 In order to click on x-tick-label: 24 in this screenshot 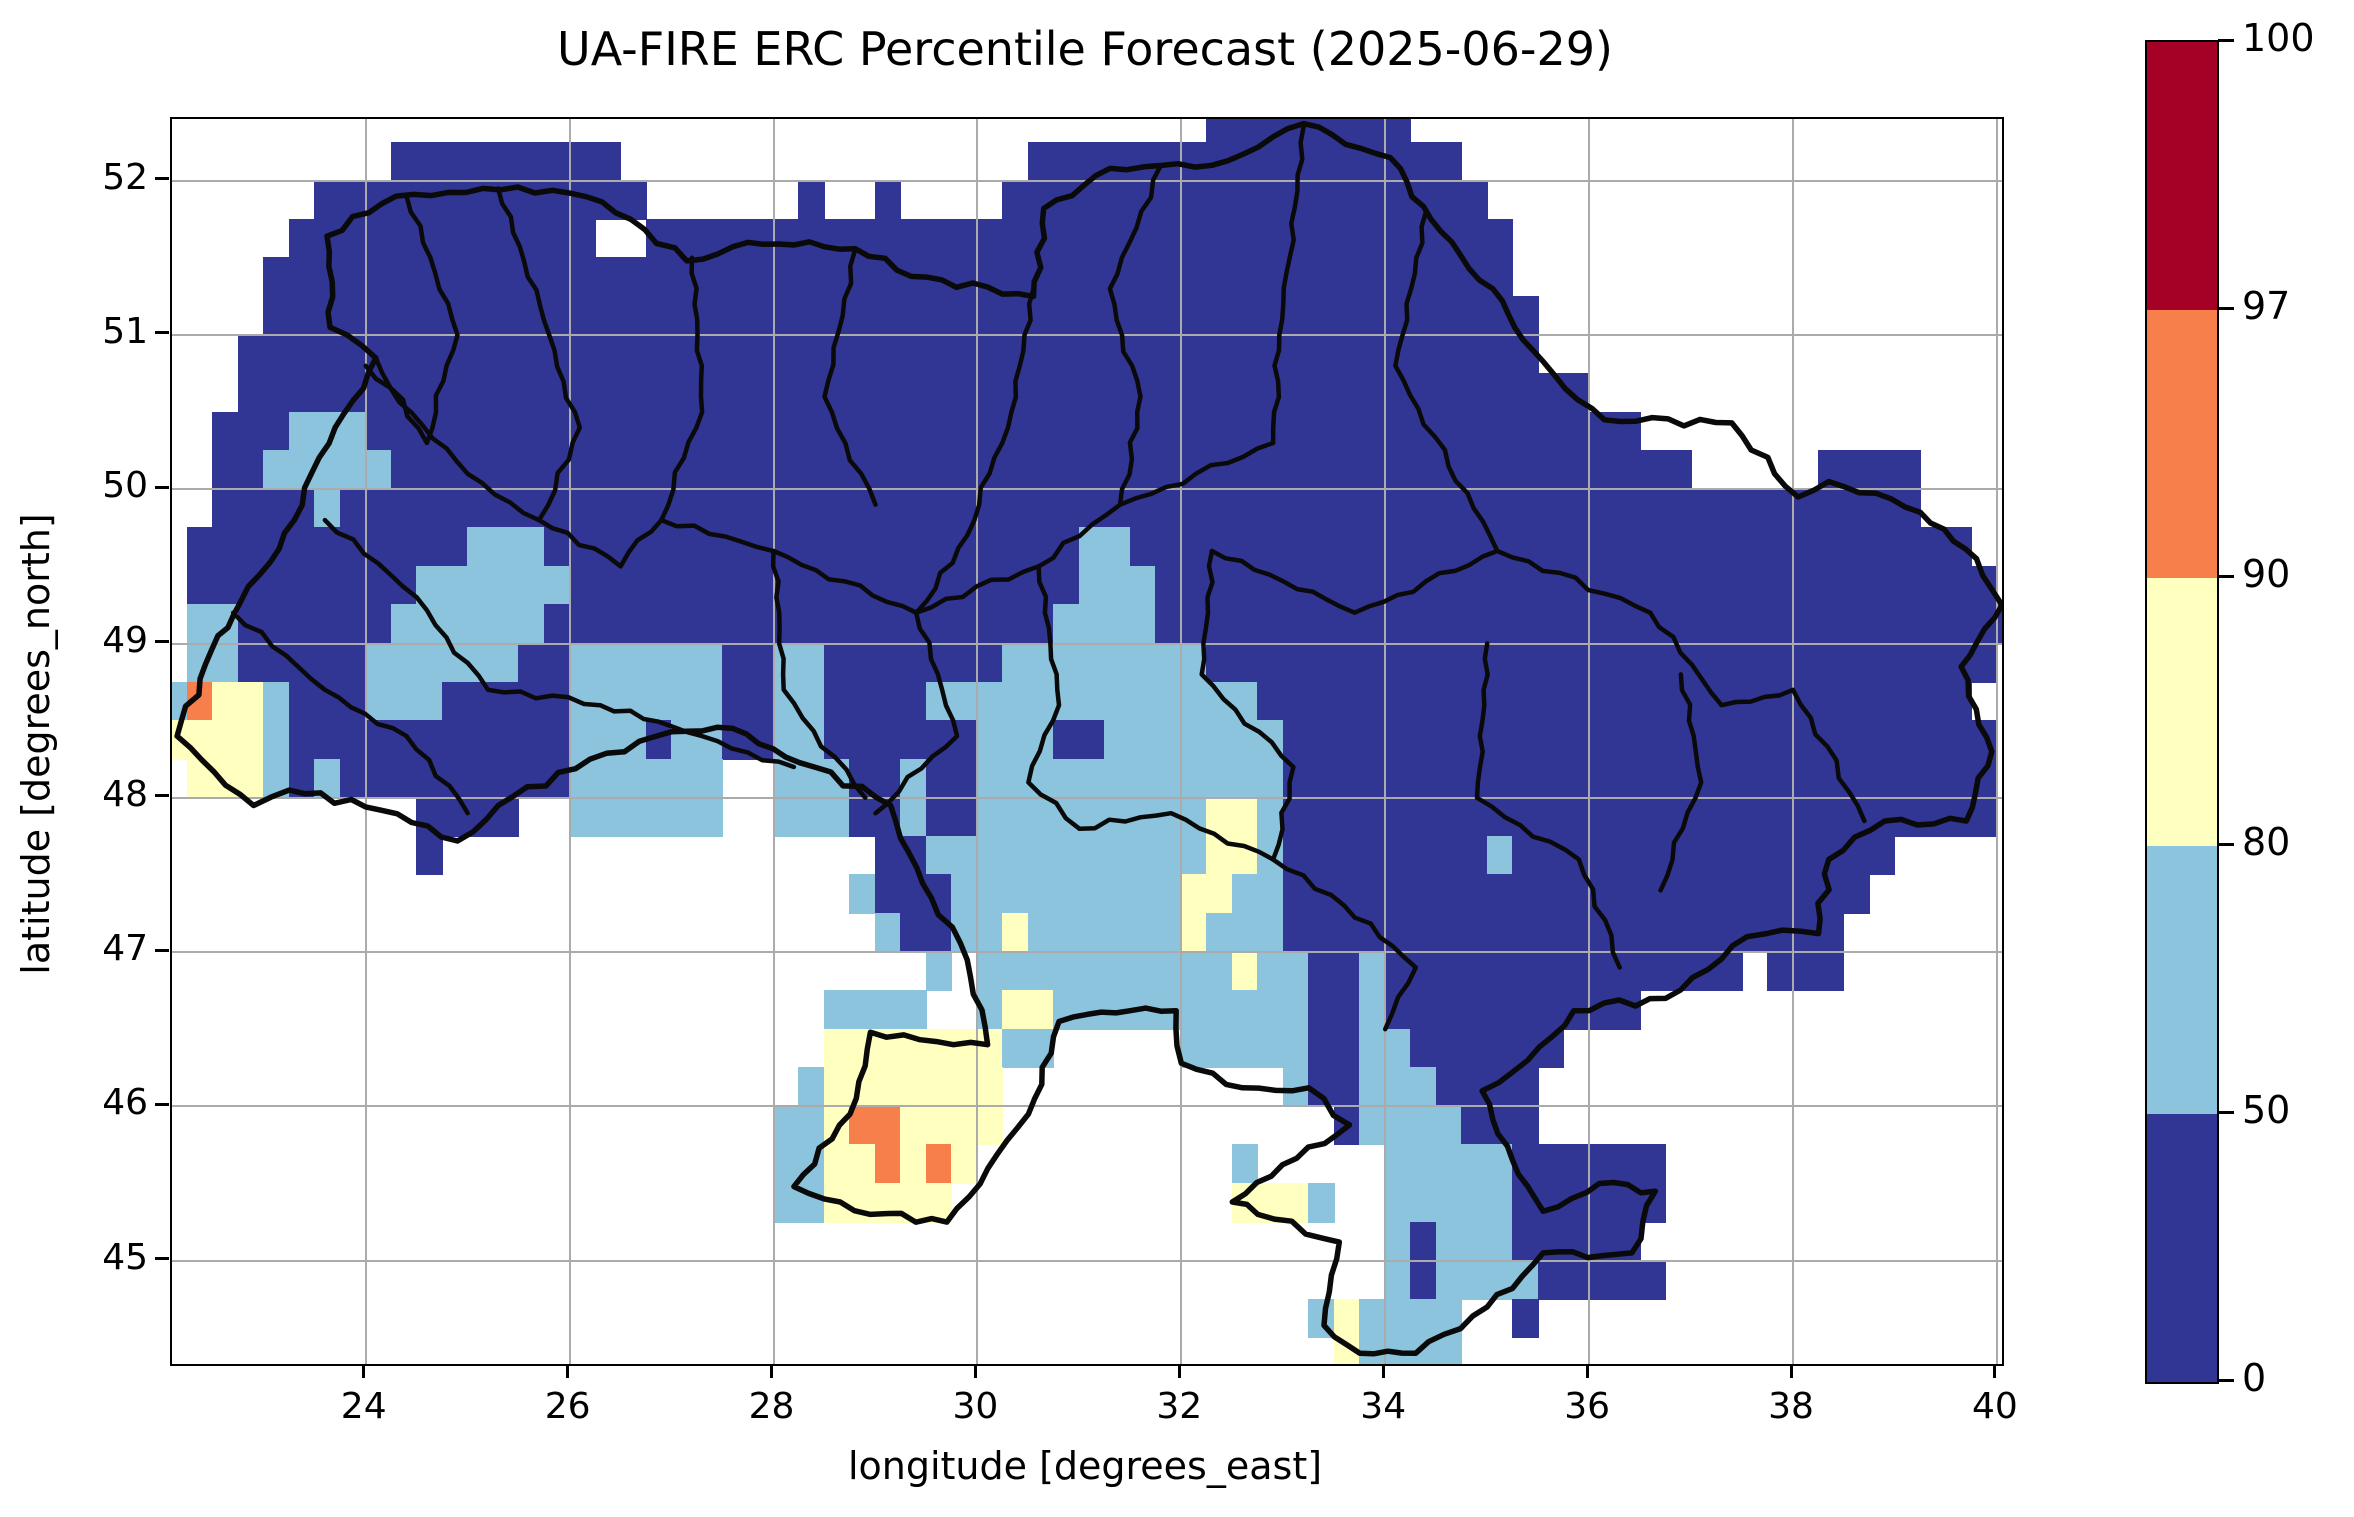, I will do `click(363, 1406)`.